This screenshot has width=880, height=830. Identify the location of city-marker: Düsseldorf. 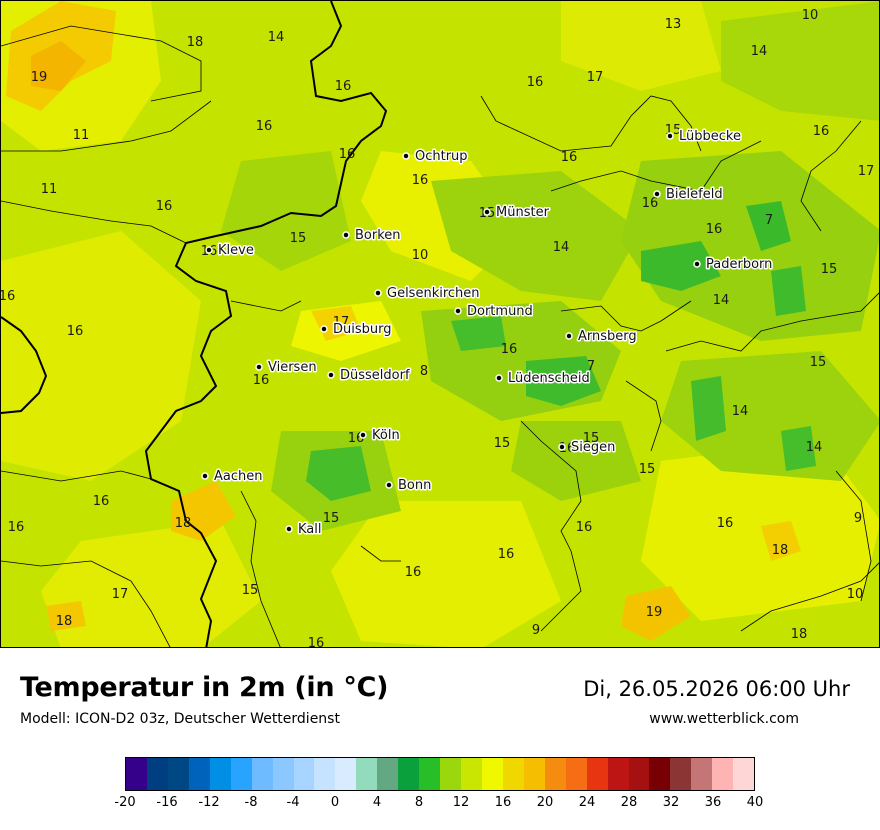
(369, 376).